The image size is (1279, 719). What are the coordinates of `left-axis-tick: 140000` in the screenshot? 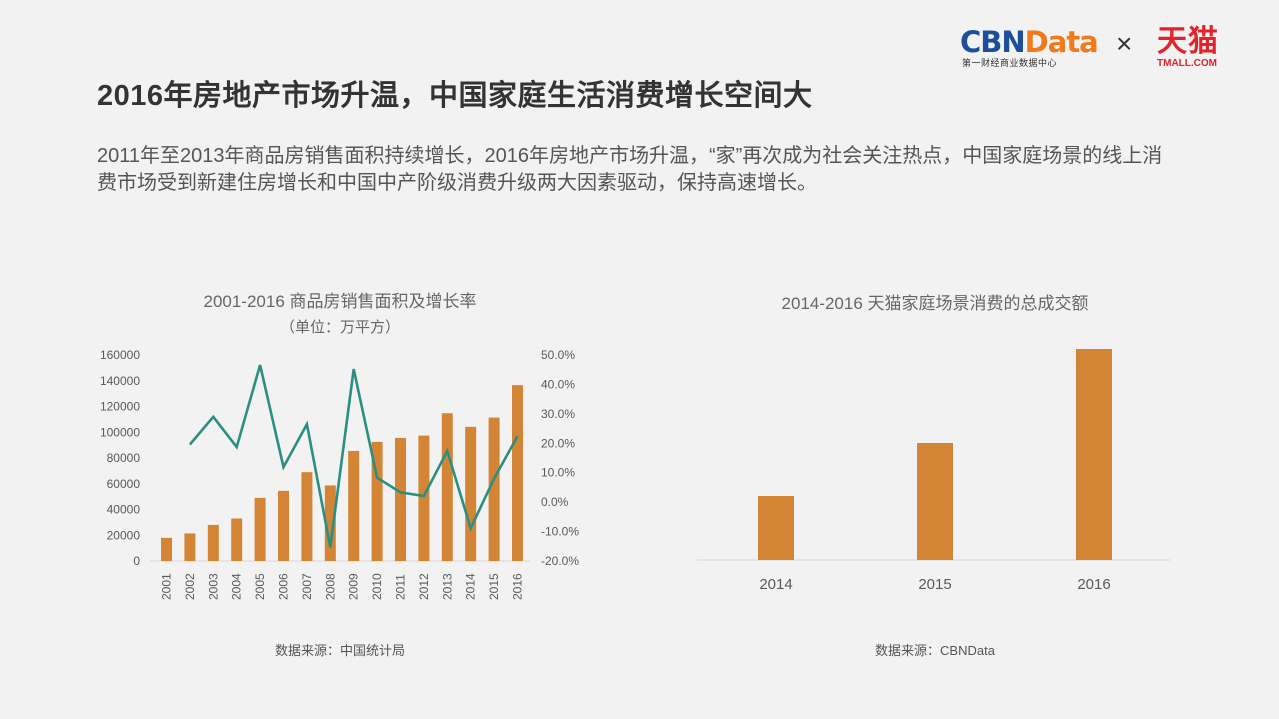 It's located at (120, 381).